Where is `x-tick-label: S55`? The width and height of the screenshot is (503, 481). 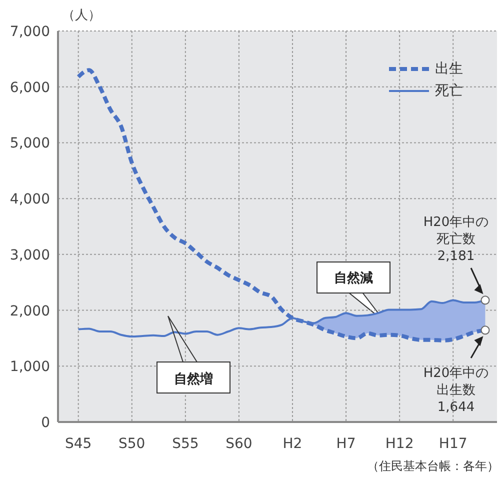 x-tick-label: S55 is located at coordinates (185, 444).